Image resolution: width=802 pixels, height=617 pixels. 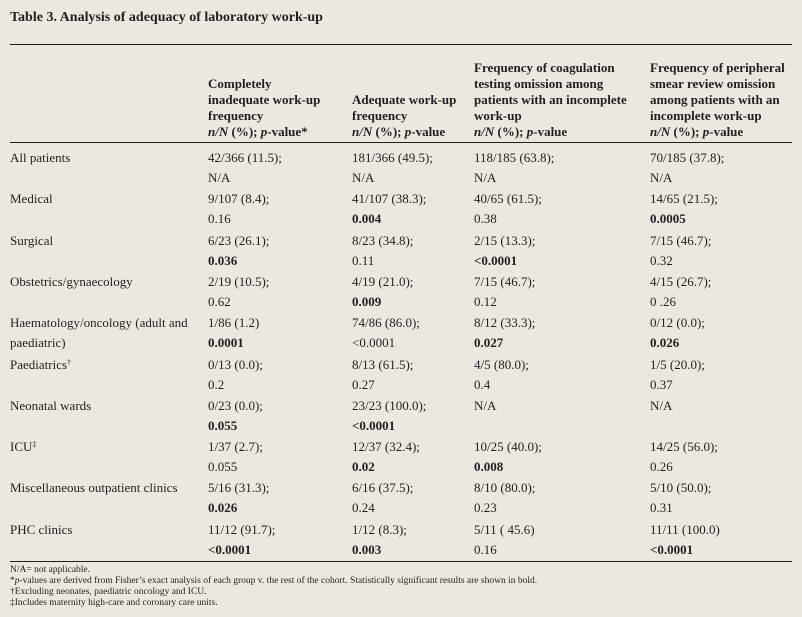 What do you see at coordinates (717, 67) in the screenshot?
I see `column-header-line: Frequency of peripheral` at bounding box center [717, 67].